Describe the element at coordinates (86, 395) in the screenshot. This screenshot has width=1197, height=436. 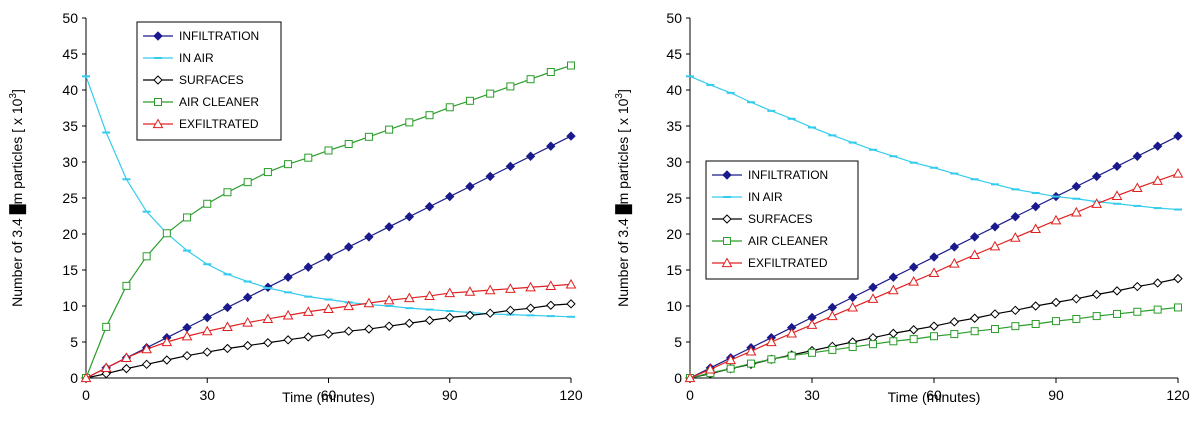
I see `x-tick-label: 0` at that location.